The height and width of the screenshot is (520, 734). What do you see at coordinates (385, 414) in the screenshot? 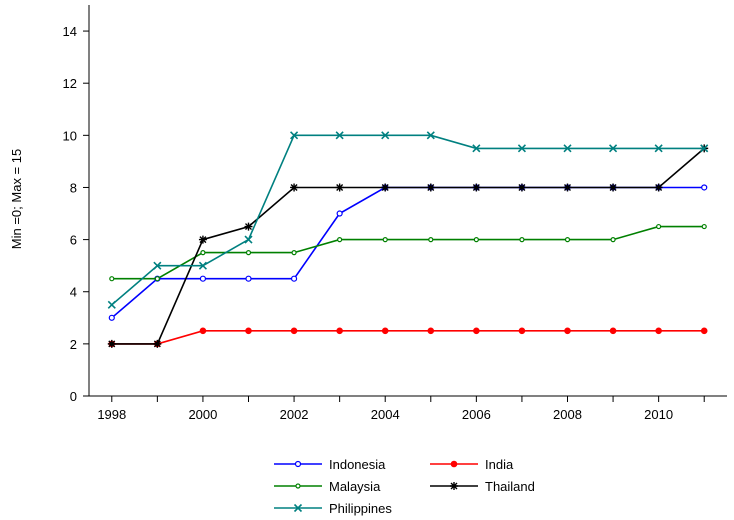
I see `x-tick-label: 2004` at bounding box center [385, 414].